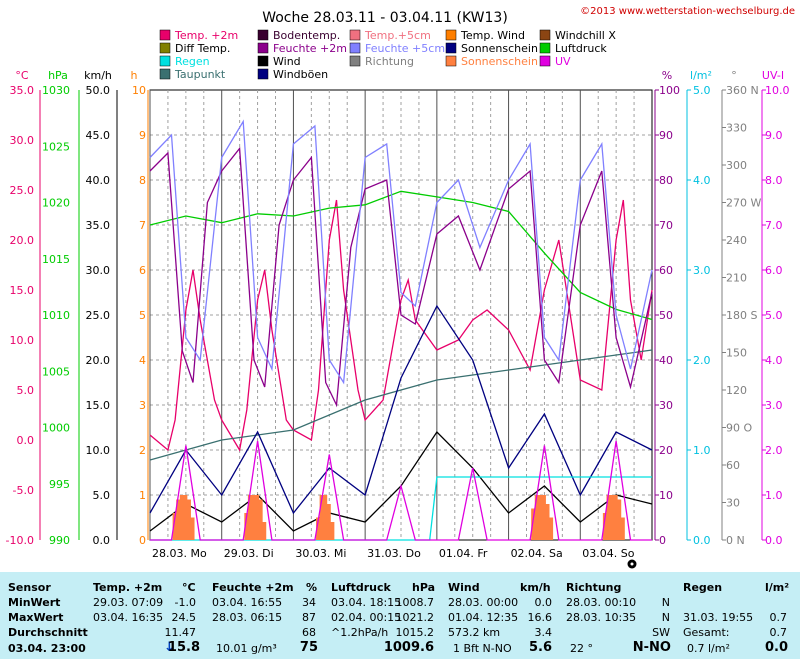  What do you see at coordinates (263, 61) in the screenshot?
I see `legend-swatch-wind` at bounding box center [263, 61].